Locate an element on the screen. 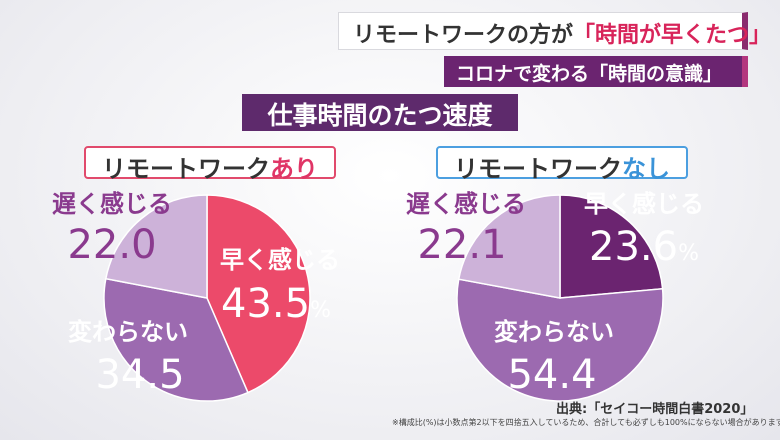 The image size is (780, 440). source-citation: 出典:「セイコー時間白書2020」 is located at coordinates (655, 409).